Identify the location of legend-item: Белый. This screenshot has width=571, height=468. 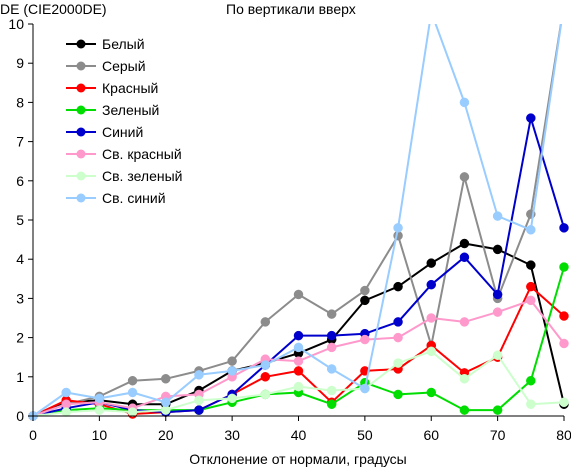
(105, 44).